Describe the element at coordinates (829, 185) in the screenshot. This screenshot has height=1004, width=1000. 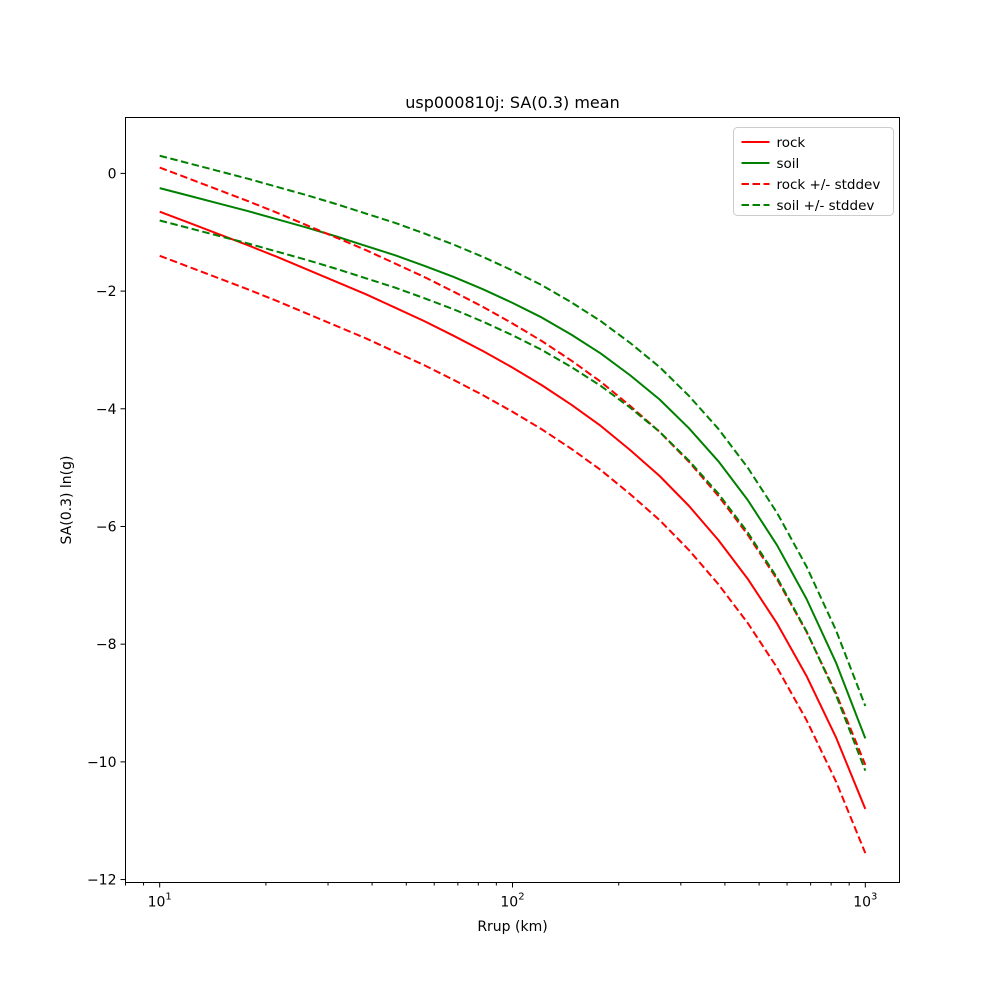
I see `legend-label-rock-stddev: rock +/- stddev` at that location.